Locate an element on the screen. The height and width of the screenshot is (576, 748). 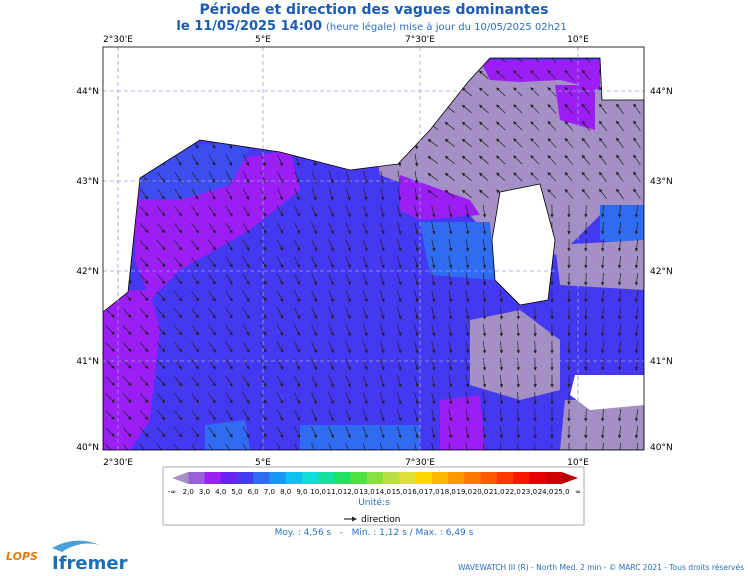
colorbar-label: 16,0 is located at coordinates (416, 492).